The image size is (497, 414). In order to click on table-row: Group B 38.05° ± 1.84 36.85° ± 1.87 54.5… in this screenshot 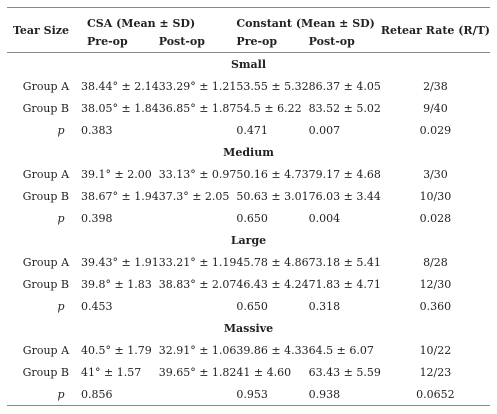, I will do `click(248, 108)`.